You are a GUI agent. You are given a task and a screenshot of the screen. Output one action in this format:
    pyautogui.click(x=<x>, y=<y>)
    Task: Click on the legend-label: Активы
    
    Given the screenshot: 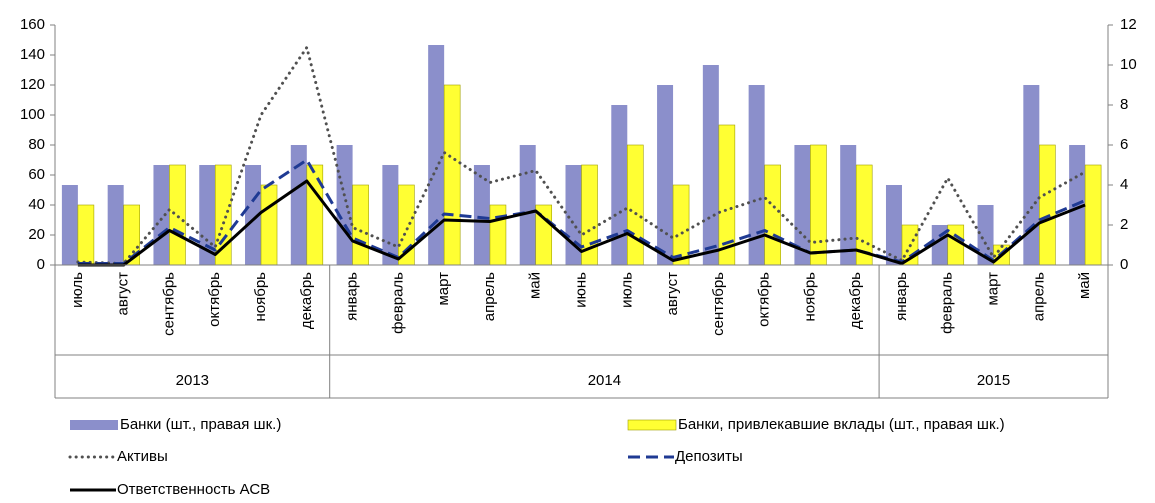 What is the action you would take?
    pyautogui.click(x=142, y=456)
    